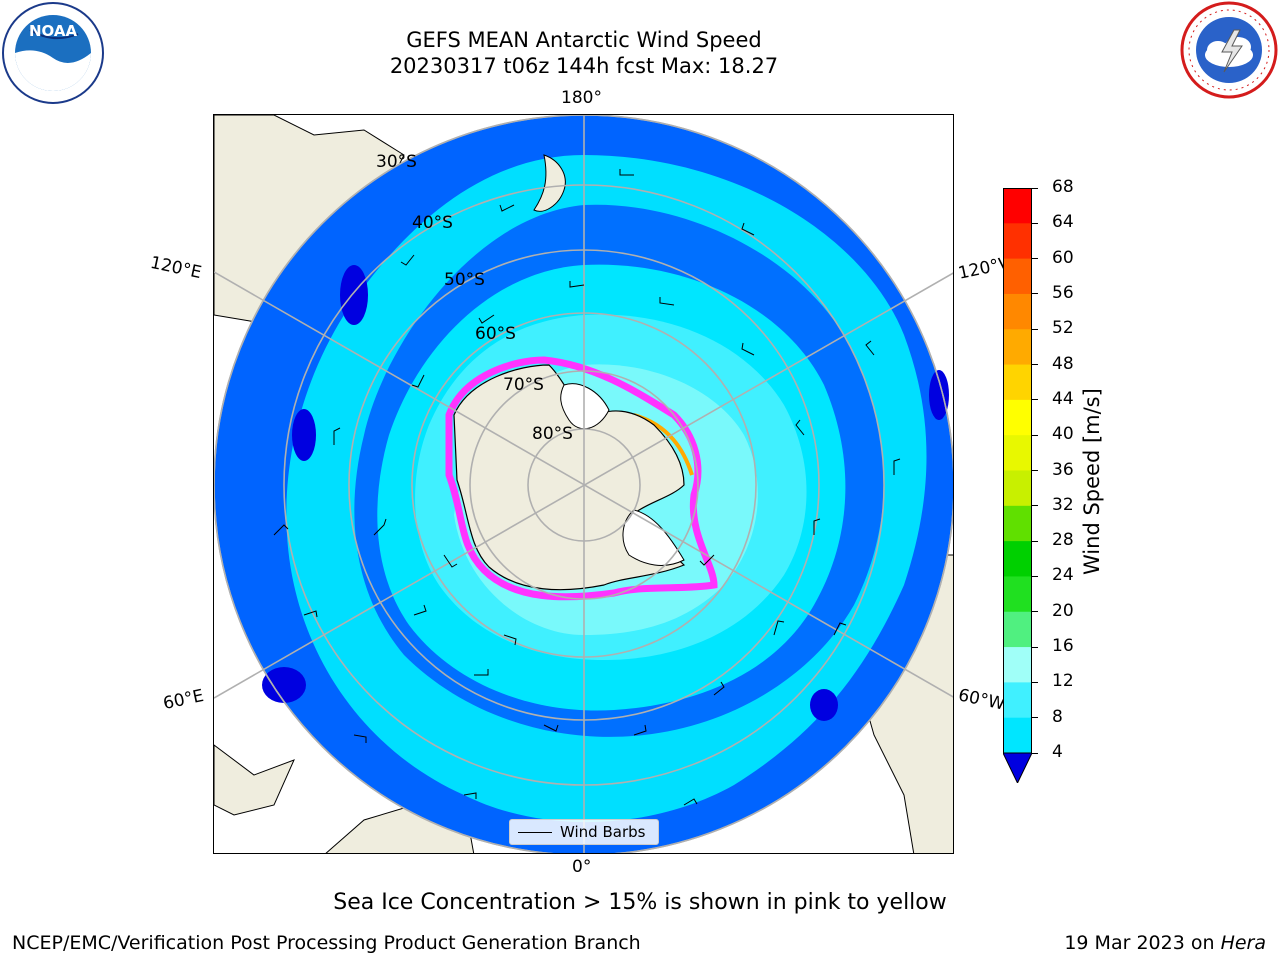  I want to click on madagascar-land, so click(254, 780).